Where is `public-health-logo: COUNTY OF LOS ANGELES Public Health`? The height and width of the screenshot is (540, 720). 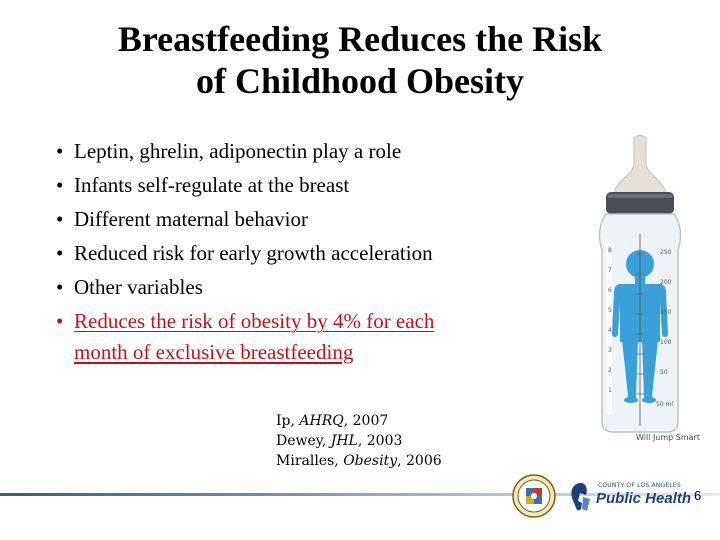
public-health-logo: COUNTY OF LOS ANGELES Public Health is located at coordinates (629, 497).